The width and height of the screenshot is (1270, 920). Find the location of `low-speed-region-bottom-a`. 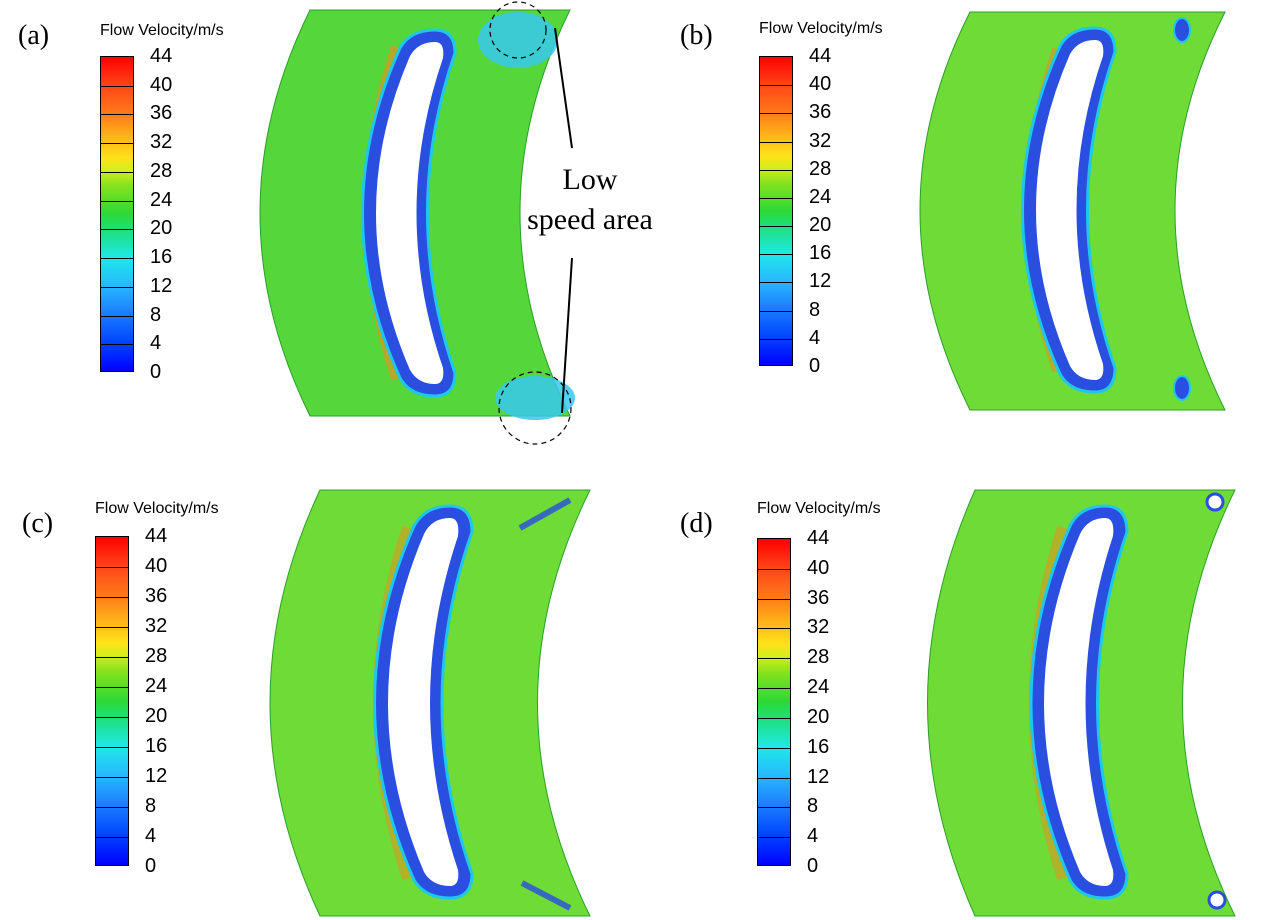

low-speed-region-bottom-a is located at coordinates (535, 398).